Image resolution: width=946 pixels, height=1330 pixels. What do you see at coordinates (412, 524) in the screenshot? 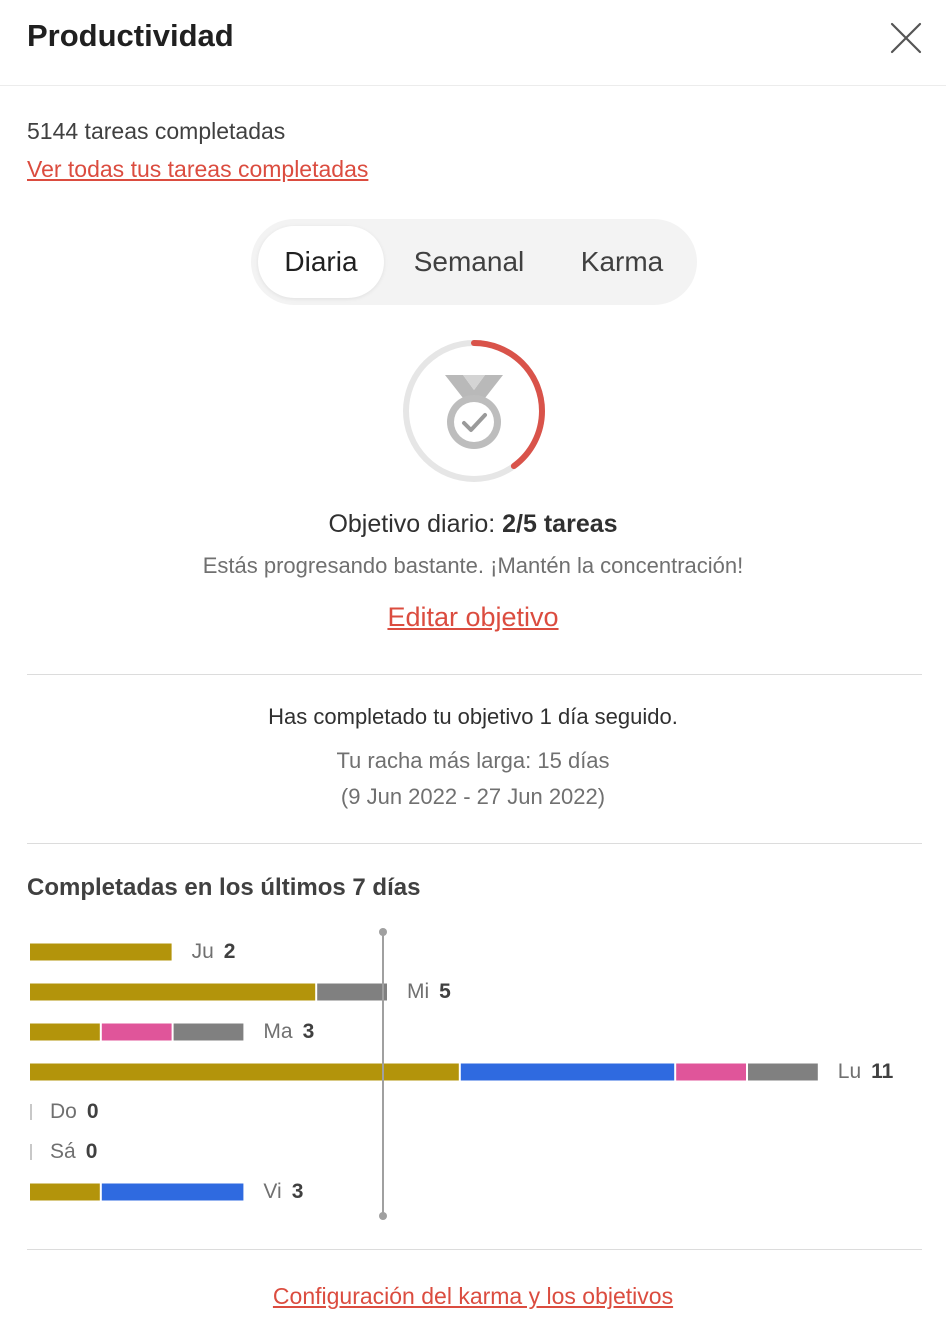
I see `daily-goal-label: Objetivo diario:` at bounding box center [412, 524].